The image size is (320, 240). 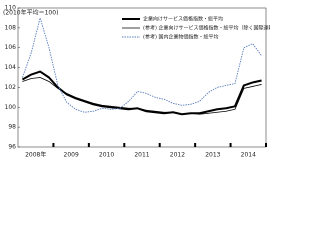 I want to click on x-tick-label: 2012, so click(x=177, y=155).